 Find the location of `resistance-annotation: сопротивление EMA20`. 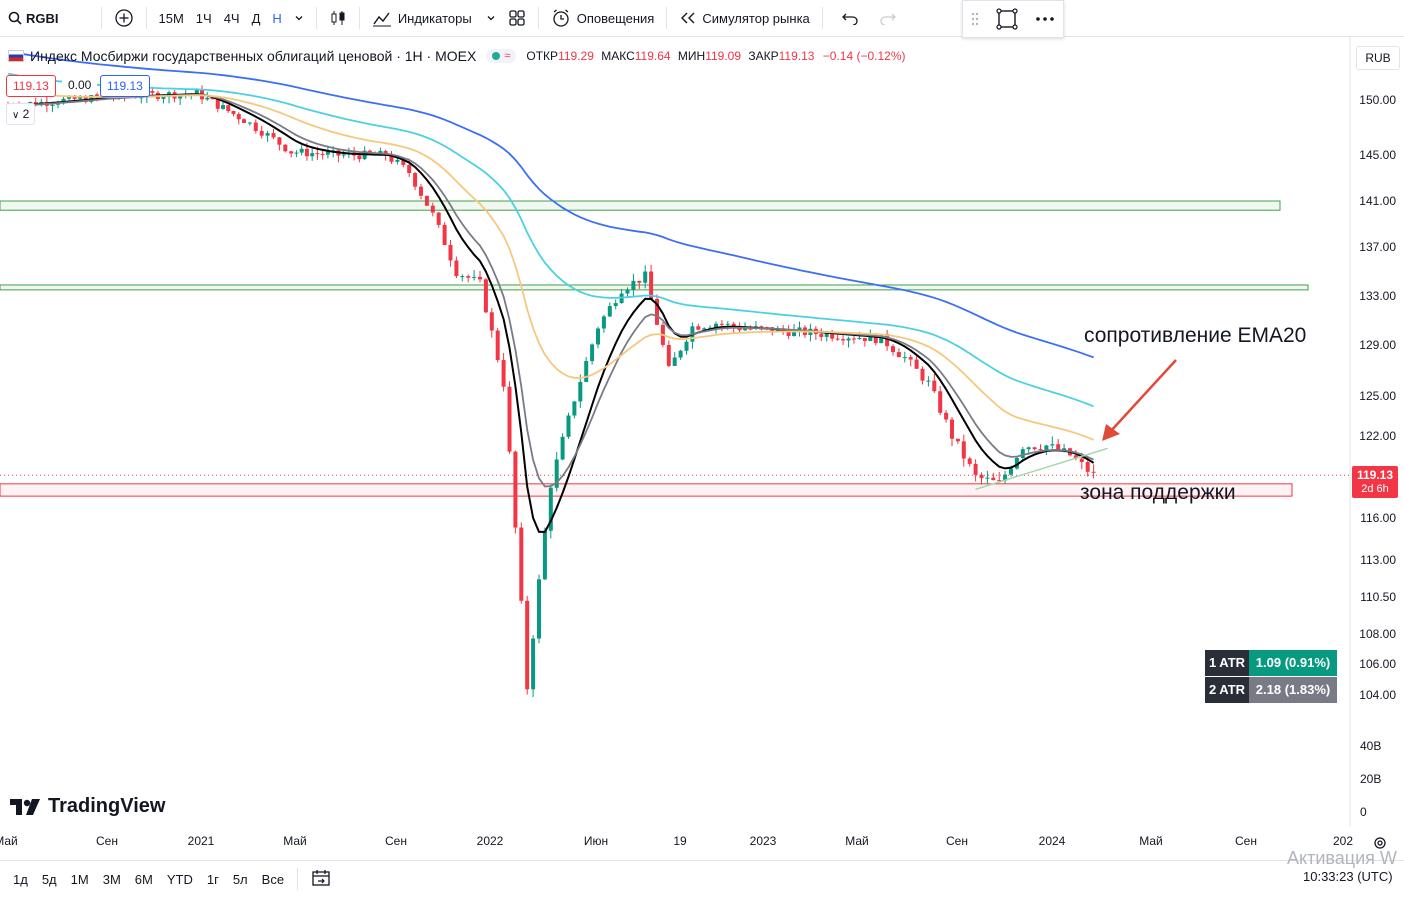

resistance-annotation: сопротивление EMA20 is located at coordinates (1195, 335).